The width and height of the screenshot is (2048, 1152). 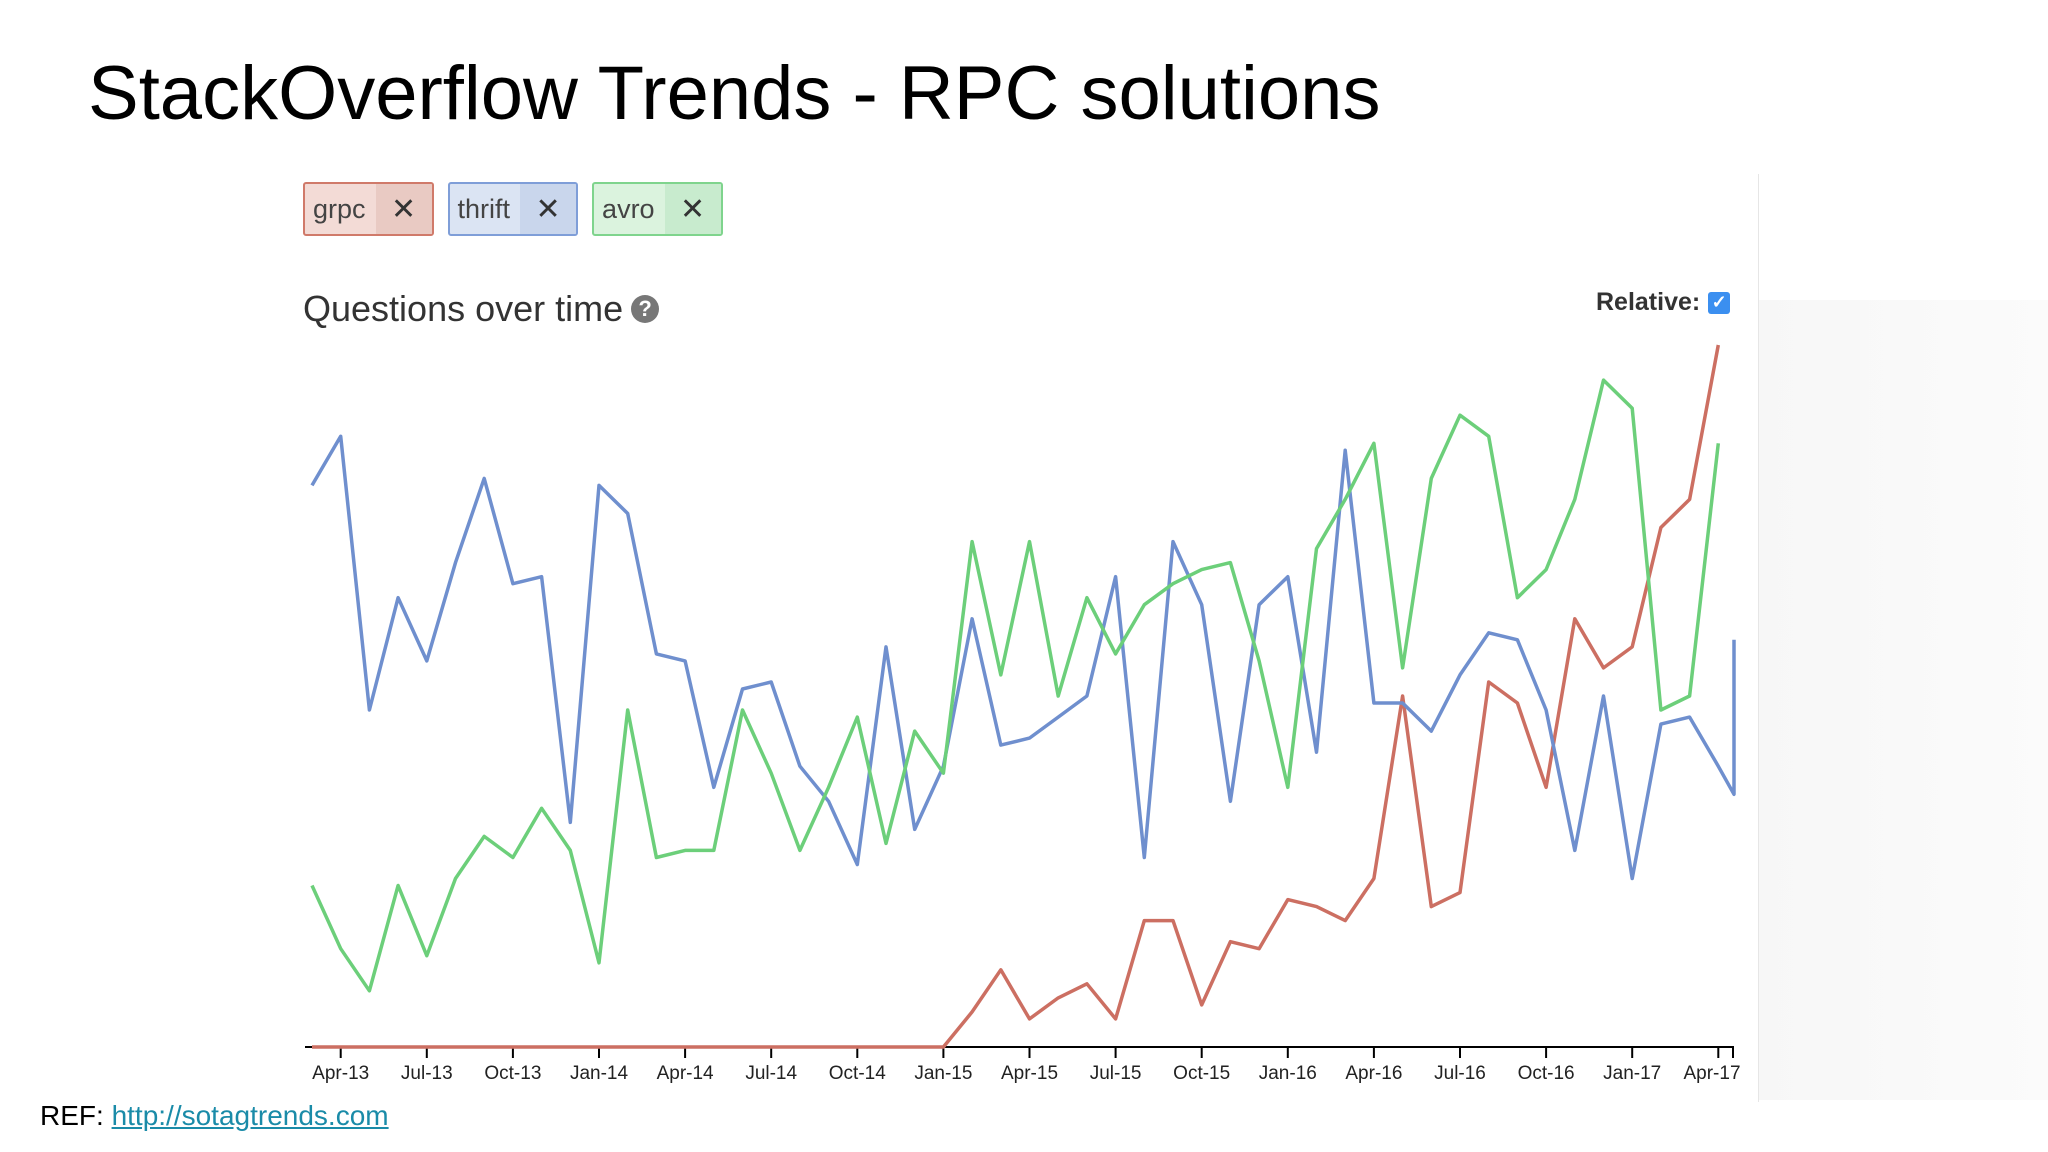 What do you see at coordinates (1116, 1073) in the screenshot?
I see `x-tick-label: Jul-15` at bounding box center [1116, 1073].